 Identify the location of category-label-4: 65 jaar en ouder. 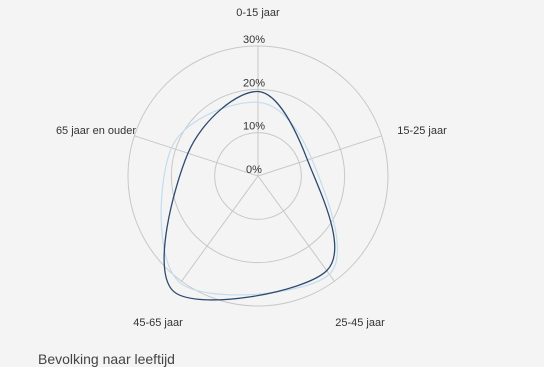
(96, 131).